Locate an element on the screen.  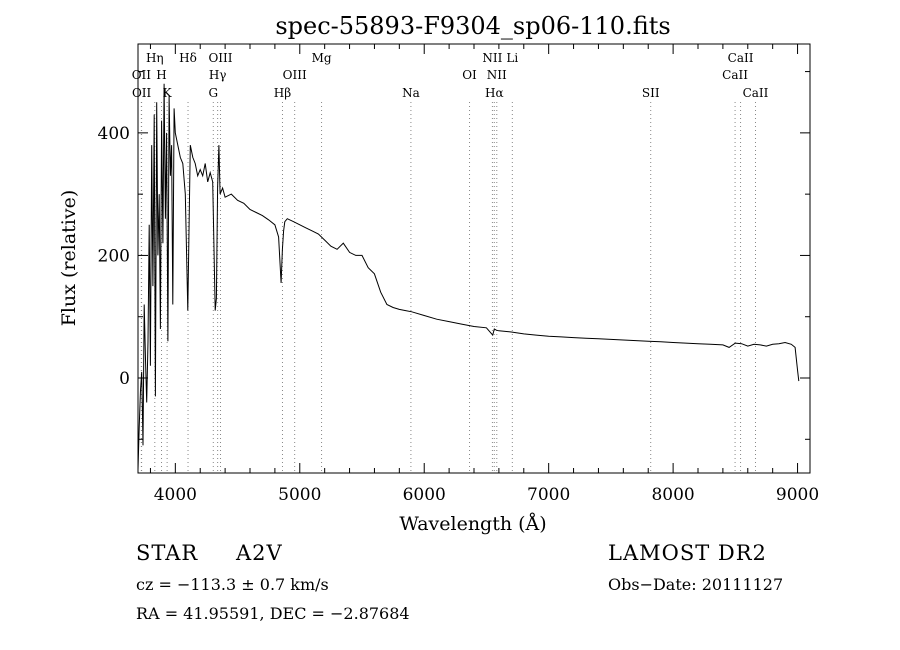
x-tick-label: 7000 is located at coordinates (548, 495).